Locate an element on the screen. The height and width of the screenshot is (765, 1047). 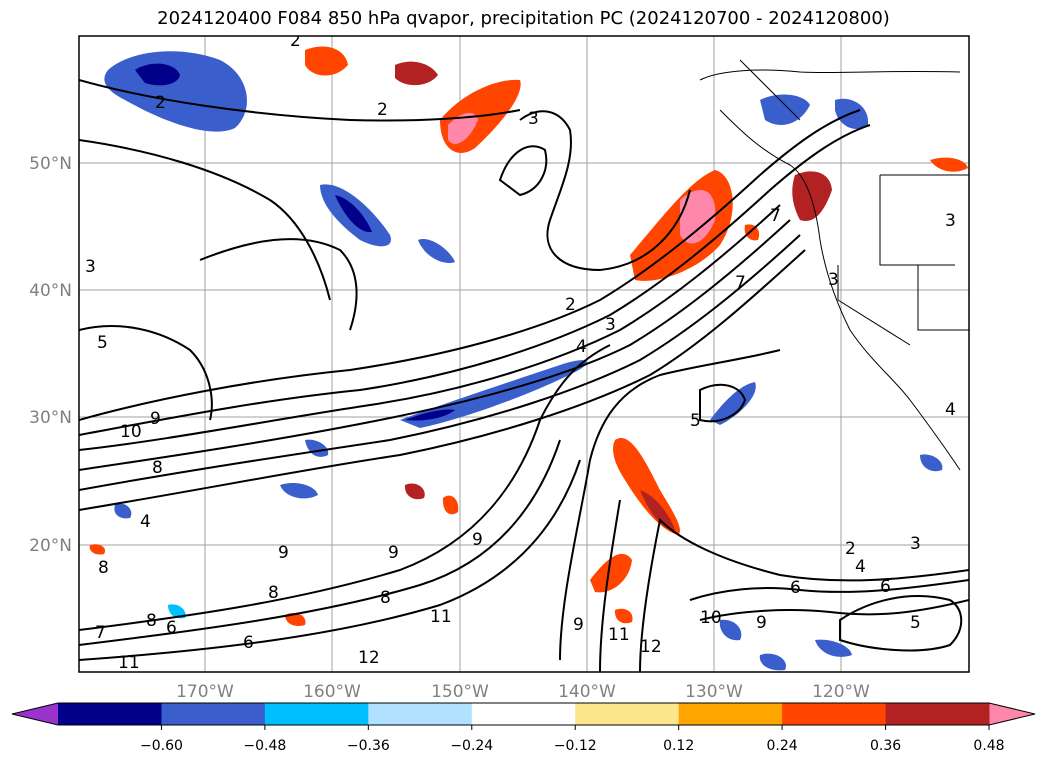
colorbar-tick-label: −0.48 is located at coordinates (264, 746).